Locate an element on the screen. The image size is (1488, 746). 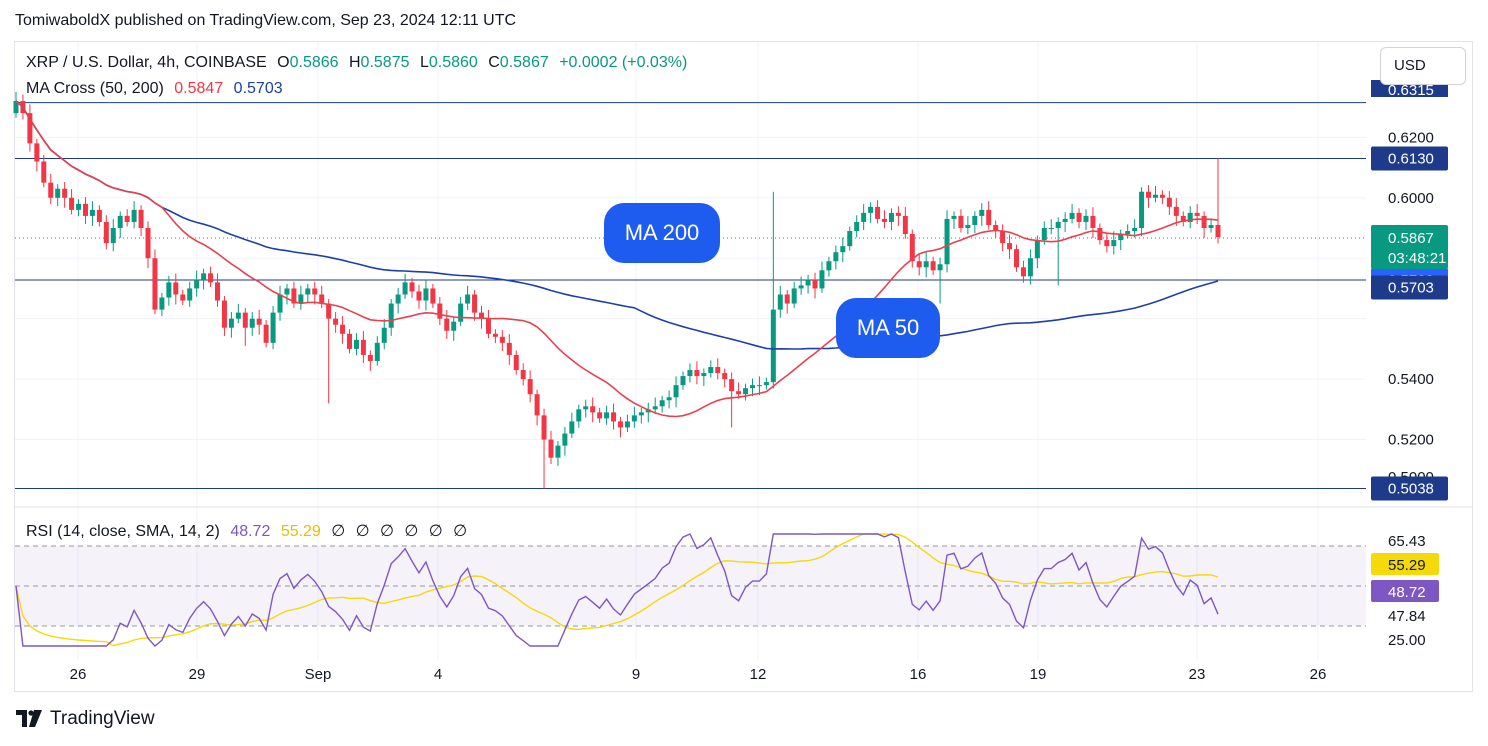
symbol-name: XRP / U.S. Dollar, 4h, COINBASE is located at coordinates (146, 62).